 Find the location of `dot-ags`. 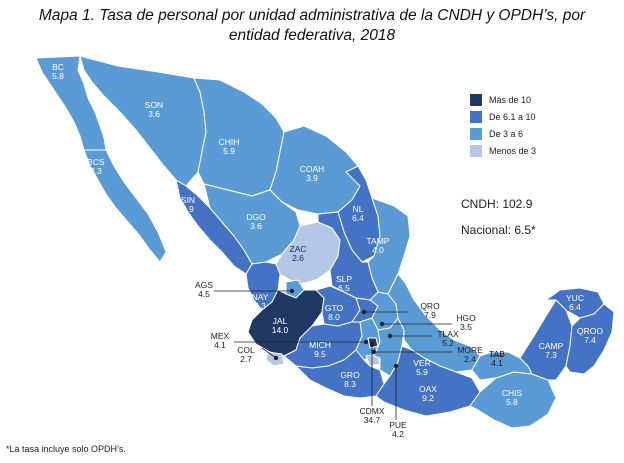

dot-ags is located at coordinates (292, 291).